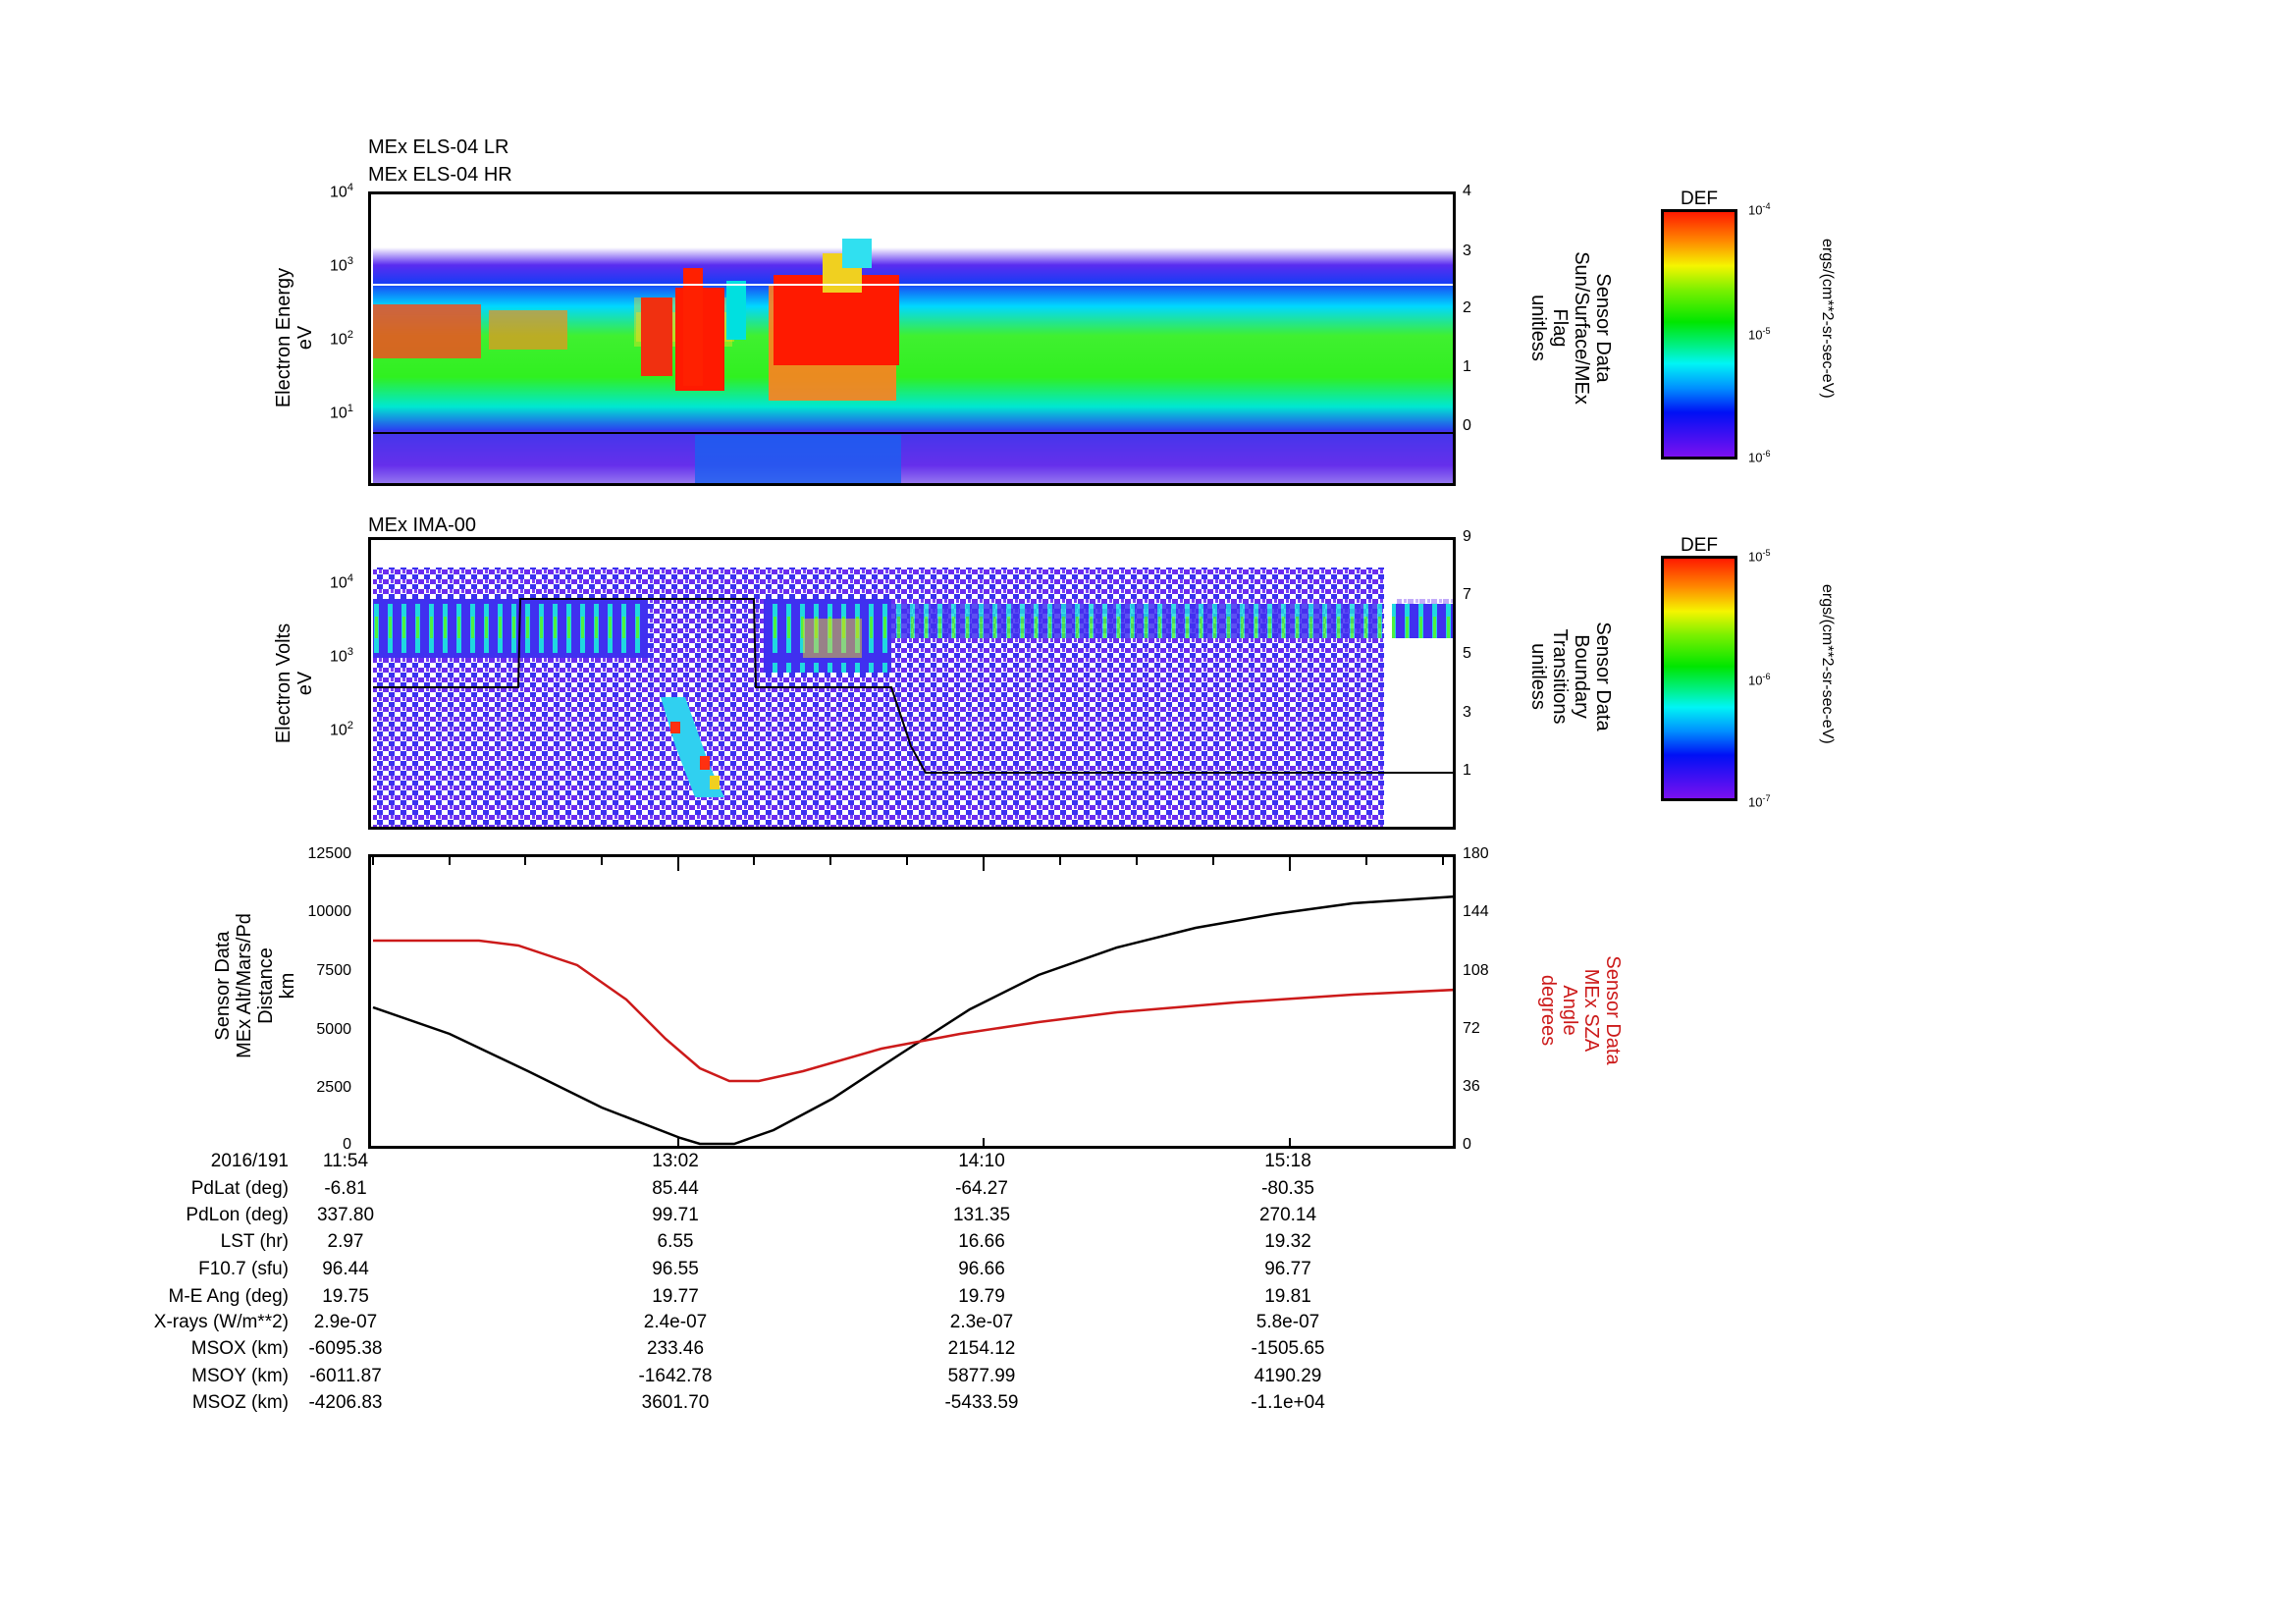  Describe the element at coordinates (1699, 334) in the screenshot. I see `els-colorbar` at that location.